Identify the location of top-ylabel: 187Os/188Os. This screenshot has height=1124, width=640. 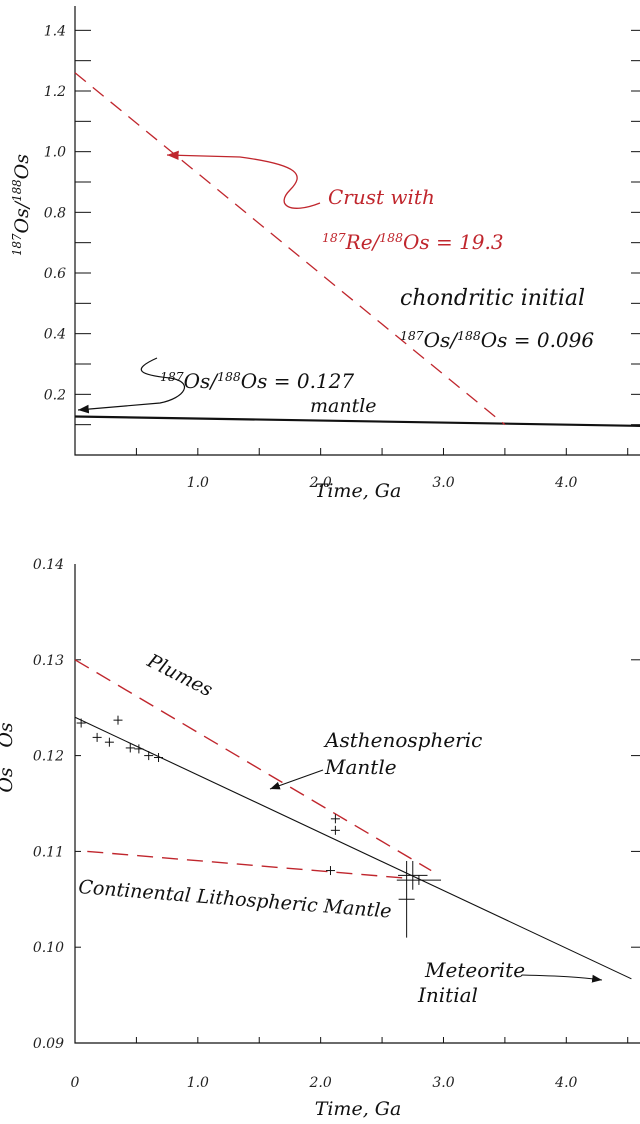
(21, 205).